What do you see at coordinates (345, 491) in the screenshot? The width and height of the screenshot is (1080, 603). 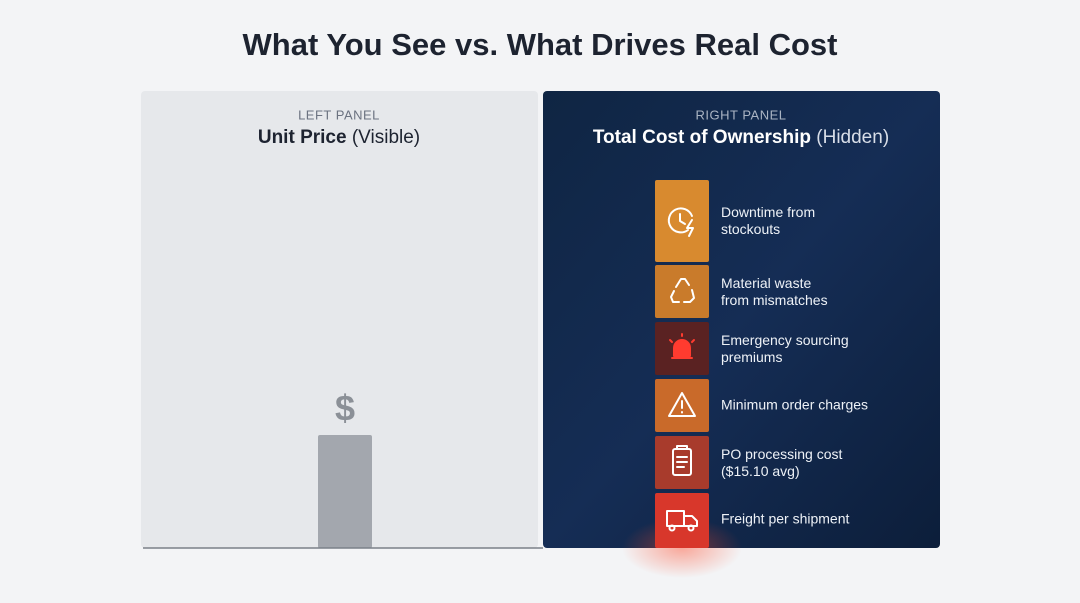 I see `price-bar` at bounding box center [345, 491].